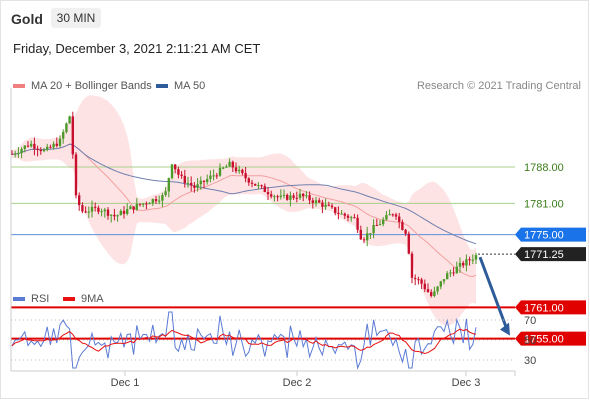  Describe the element at coordinates (190, 86) in the screenshot. I see `legend-label-ma50: MA 50` at that location.